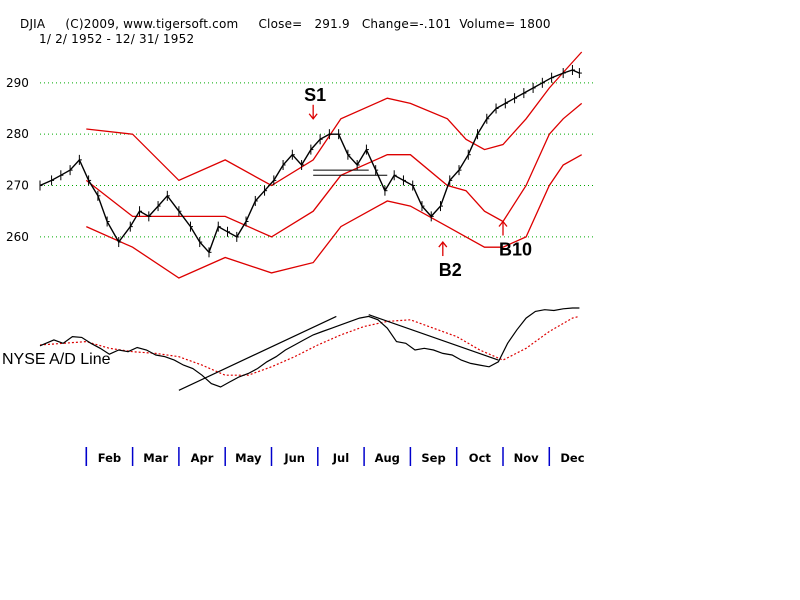  Describe the element at coordinates (340, 458) in the screenshot. I see `month-label-Jul: Jul` at that location.